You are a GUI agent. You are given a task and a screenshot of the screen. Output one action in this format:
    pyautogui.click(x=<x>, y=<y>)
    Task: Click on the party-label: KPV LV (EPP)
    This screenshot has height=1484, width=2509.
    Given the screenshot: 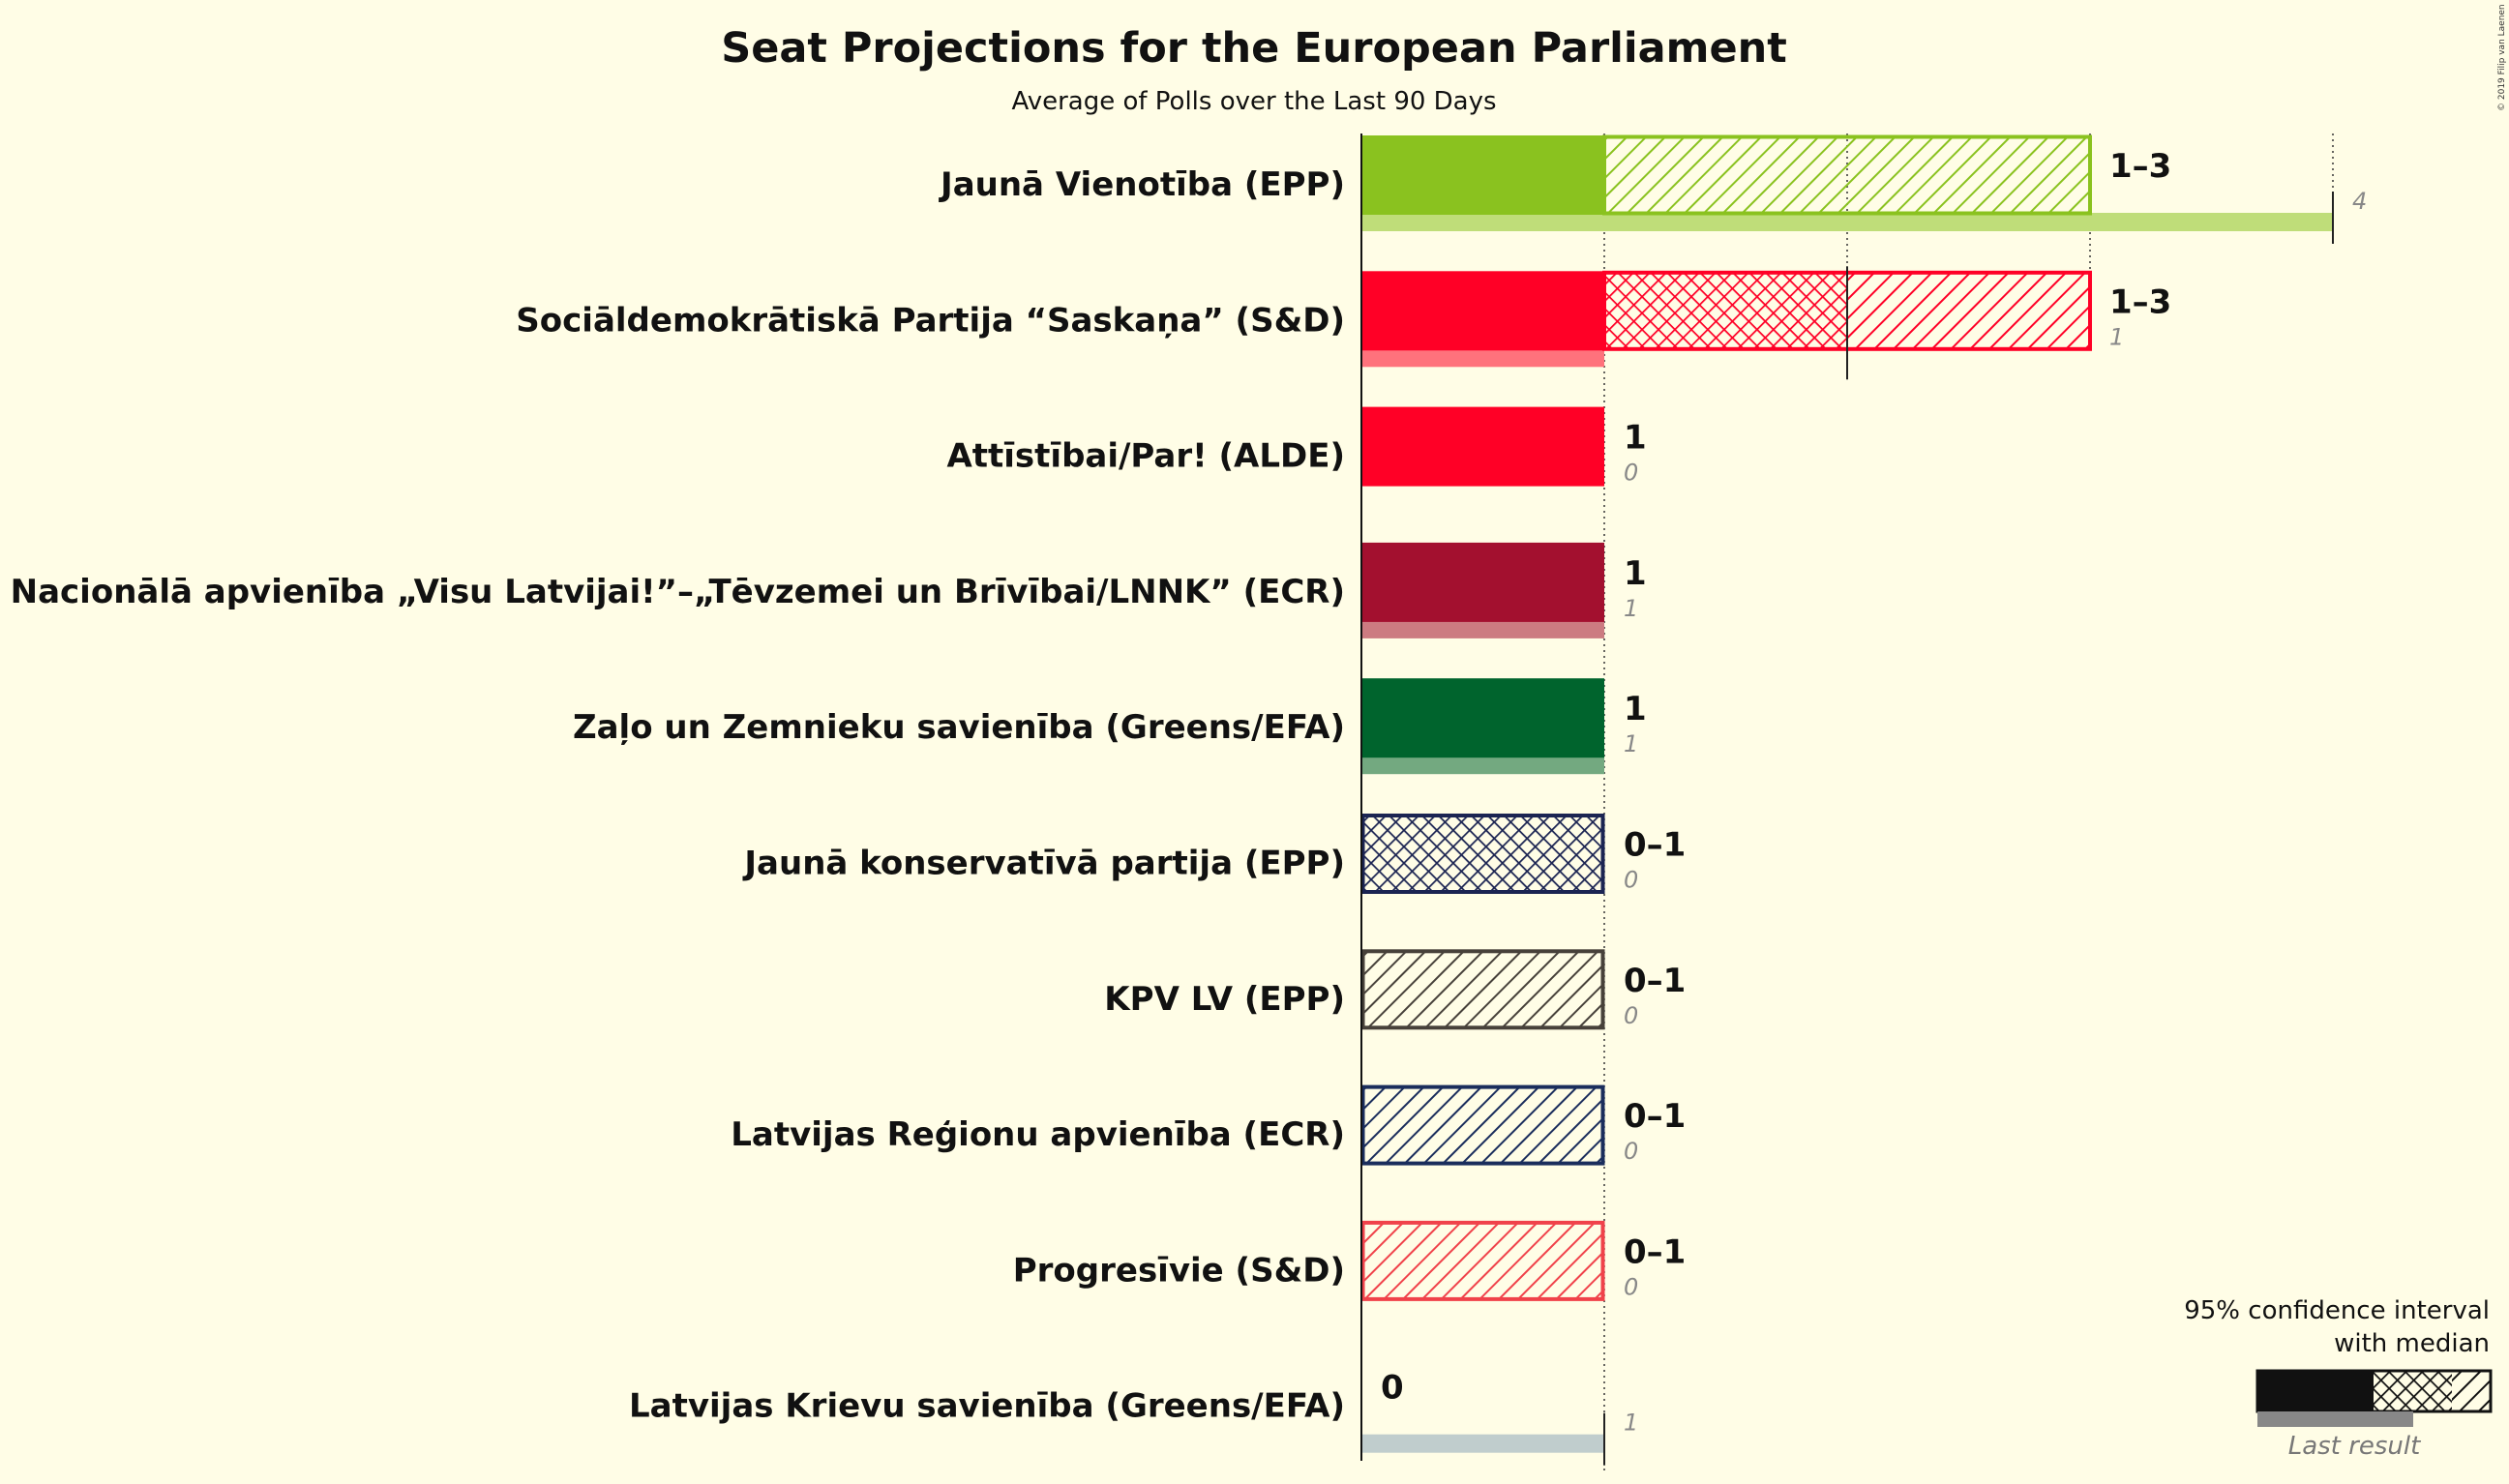 What is the action you would take?
    pyautogui.click(x=1224, y=999)
    